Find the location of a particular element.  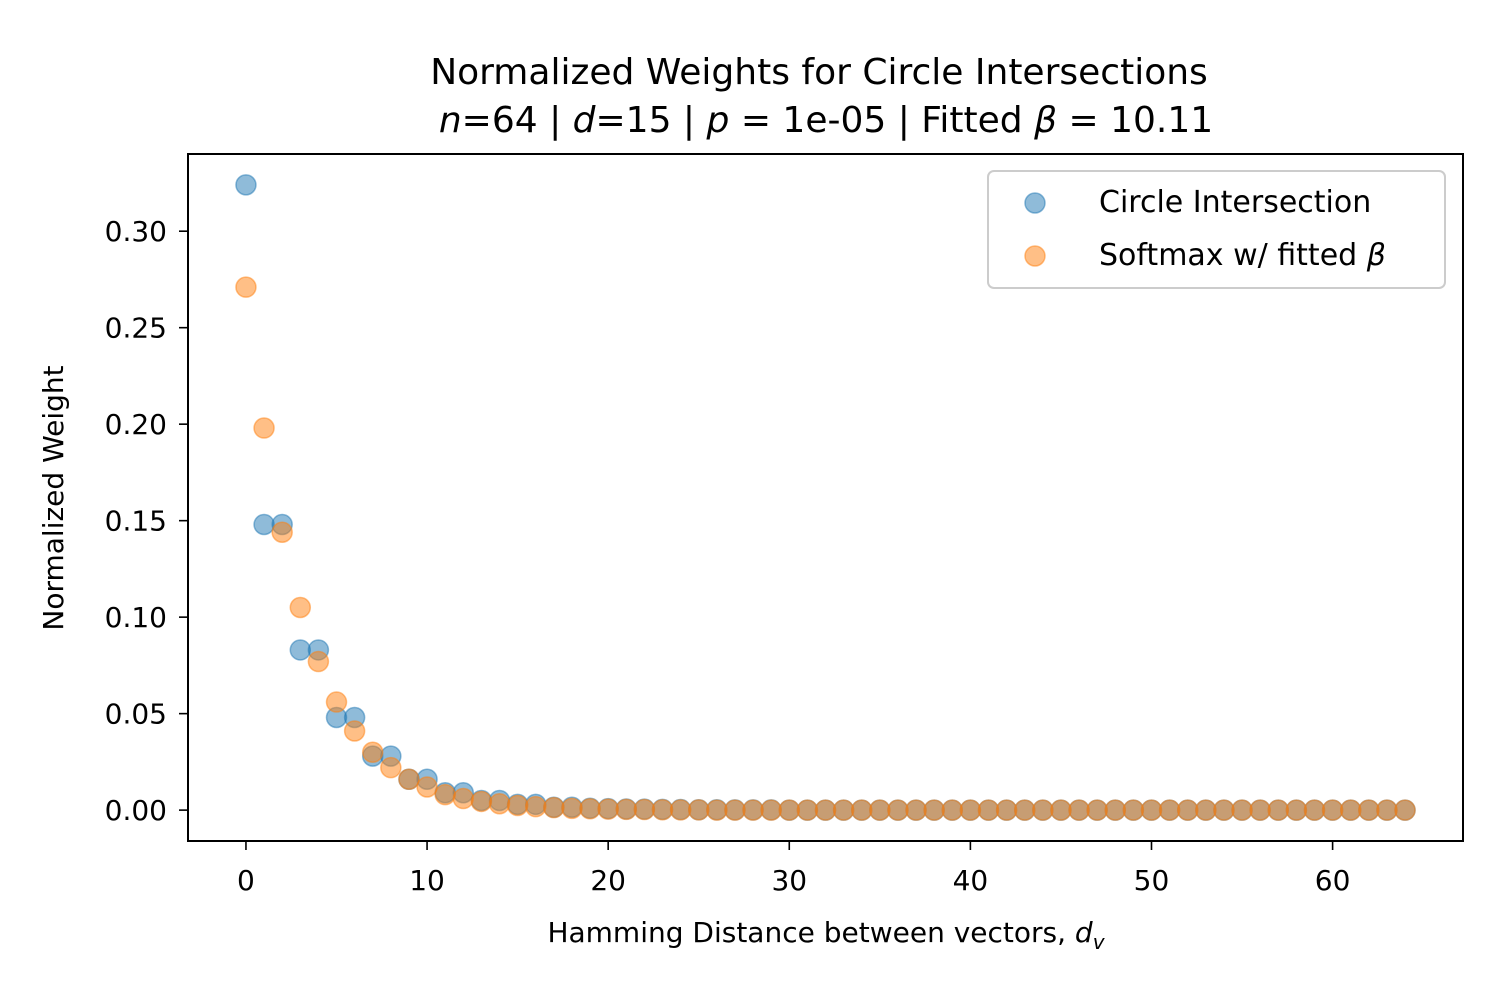

legend: Circle Intersection Softmax w/ fitted β is located at coordinates (1216, 229).